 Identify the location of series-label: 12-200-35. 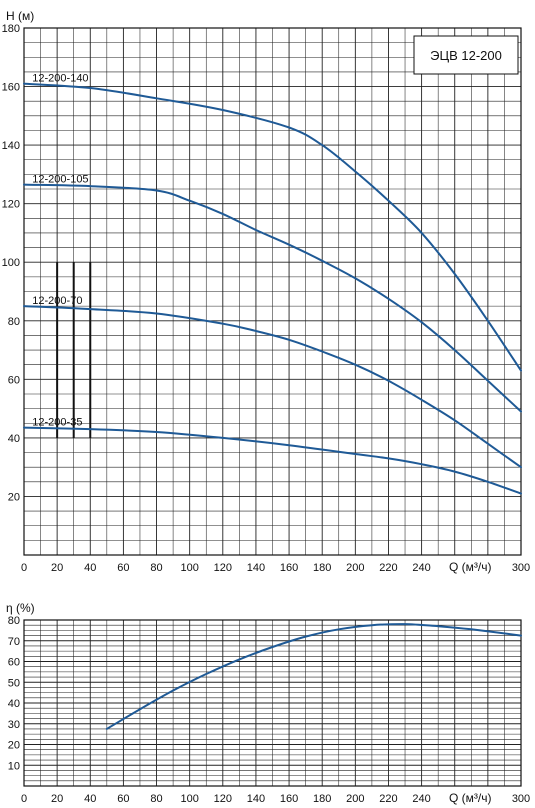
(57, 423).